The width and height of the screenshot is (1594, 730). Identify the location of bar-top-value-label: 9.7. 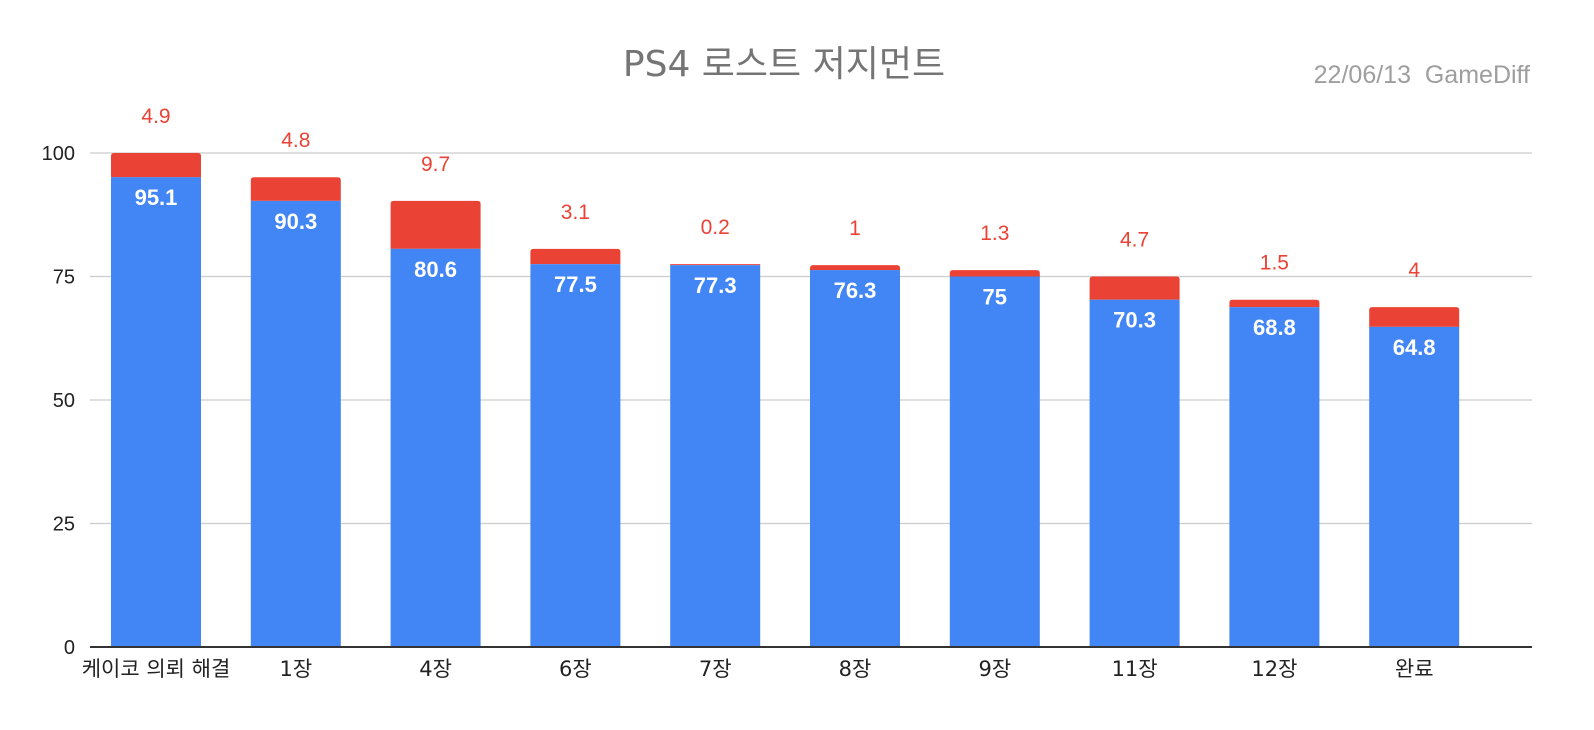
(435, 164).